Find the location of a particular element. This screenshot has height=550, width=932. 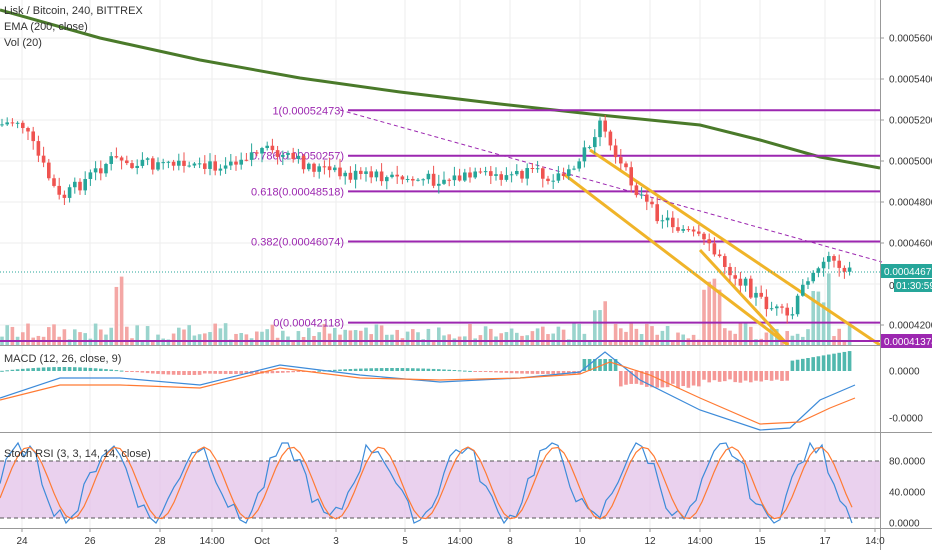

time-axis: 24 26 28 14:00 Oct 3 5 14:00 8 10 12 14:00 15 17 14:0 is located at coordinates (450, 537).